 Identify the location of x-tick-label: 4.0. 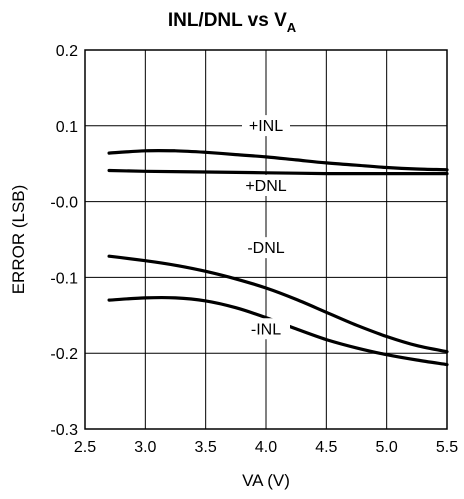
(266, 447).